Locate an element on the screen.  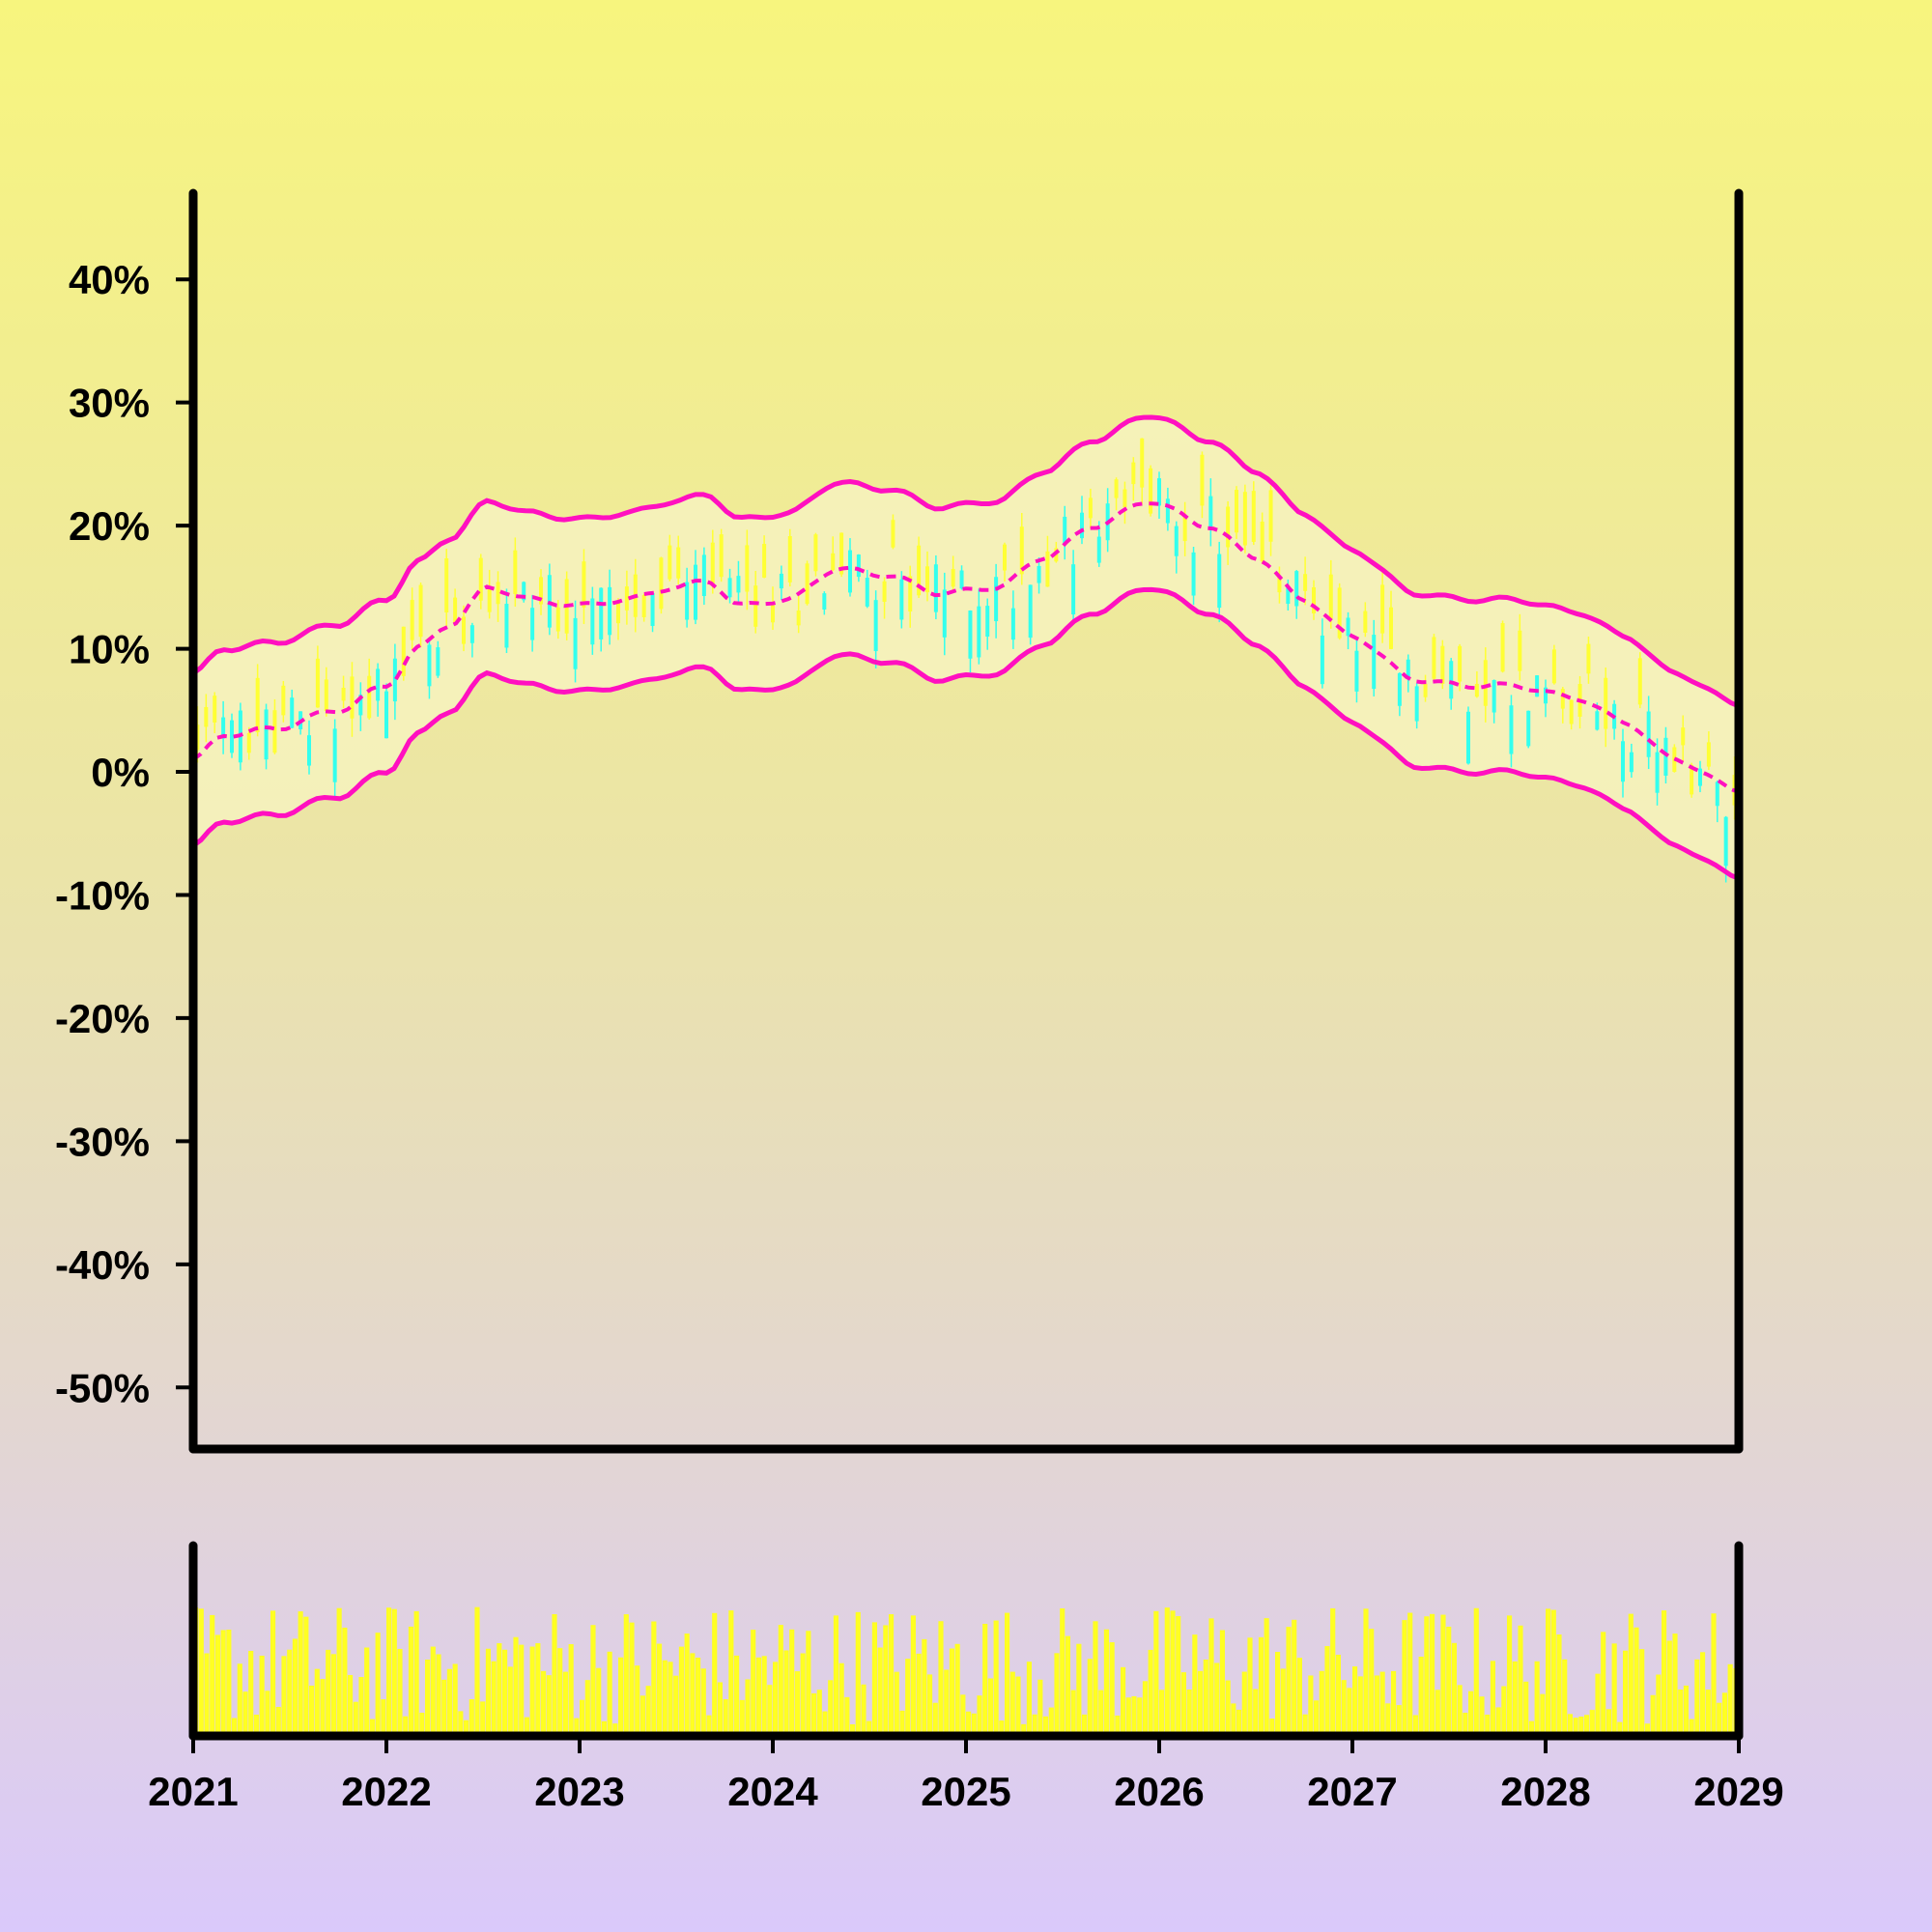
x-tick-label: 2025 is located at coordinates (965, 1791).